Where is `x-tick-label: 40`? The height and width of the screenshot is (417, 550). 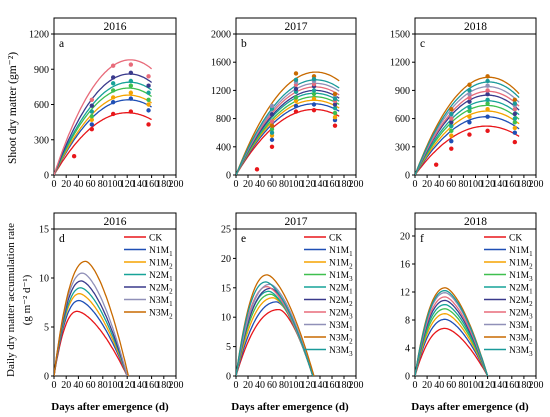
x-tick-label: 40 is located at coordinates (260, 385).